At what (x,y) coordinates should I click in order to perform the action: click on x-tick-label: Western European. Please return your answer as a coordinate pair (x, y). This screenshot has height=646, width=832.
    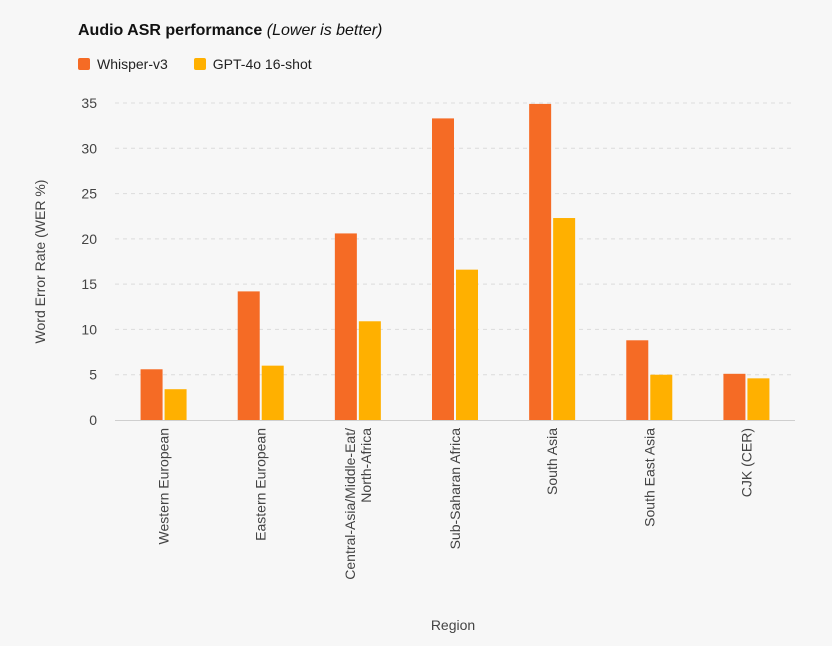
    Looking at the image, I should click on (164, 486).